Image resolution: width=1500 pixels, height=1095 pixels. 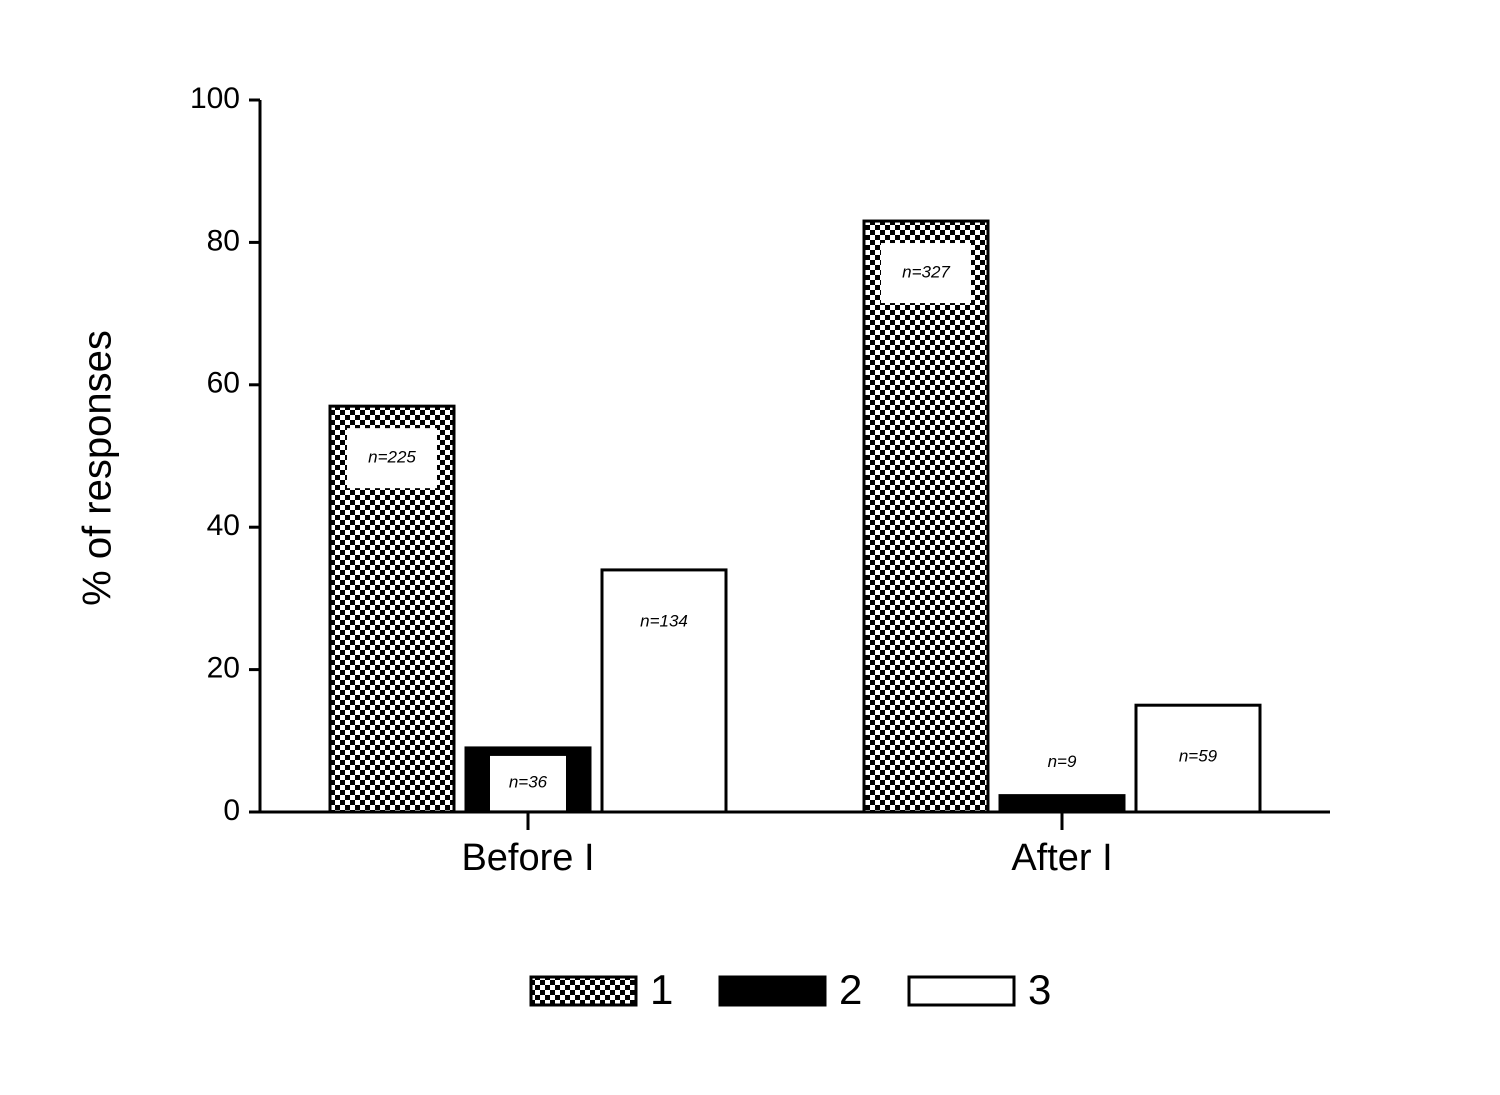 I want to click on y-tick-label: 100, so click(x=215, y=98).